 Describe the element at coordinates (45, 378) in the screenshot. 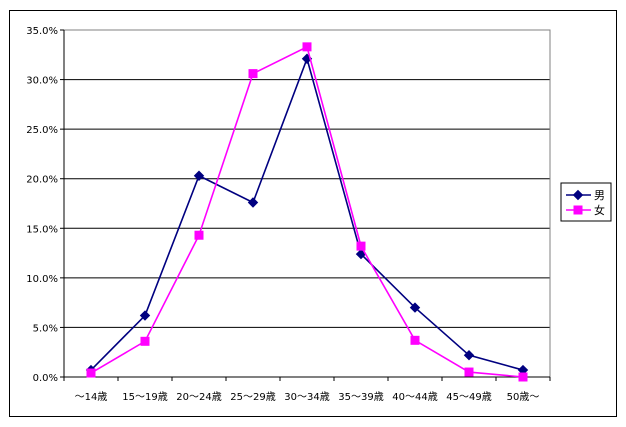

I see `y-tick-label: 0.0%` at that location.